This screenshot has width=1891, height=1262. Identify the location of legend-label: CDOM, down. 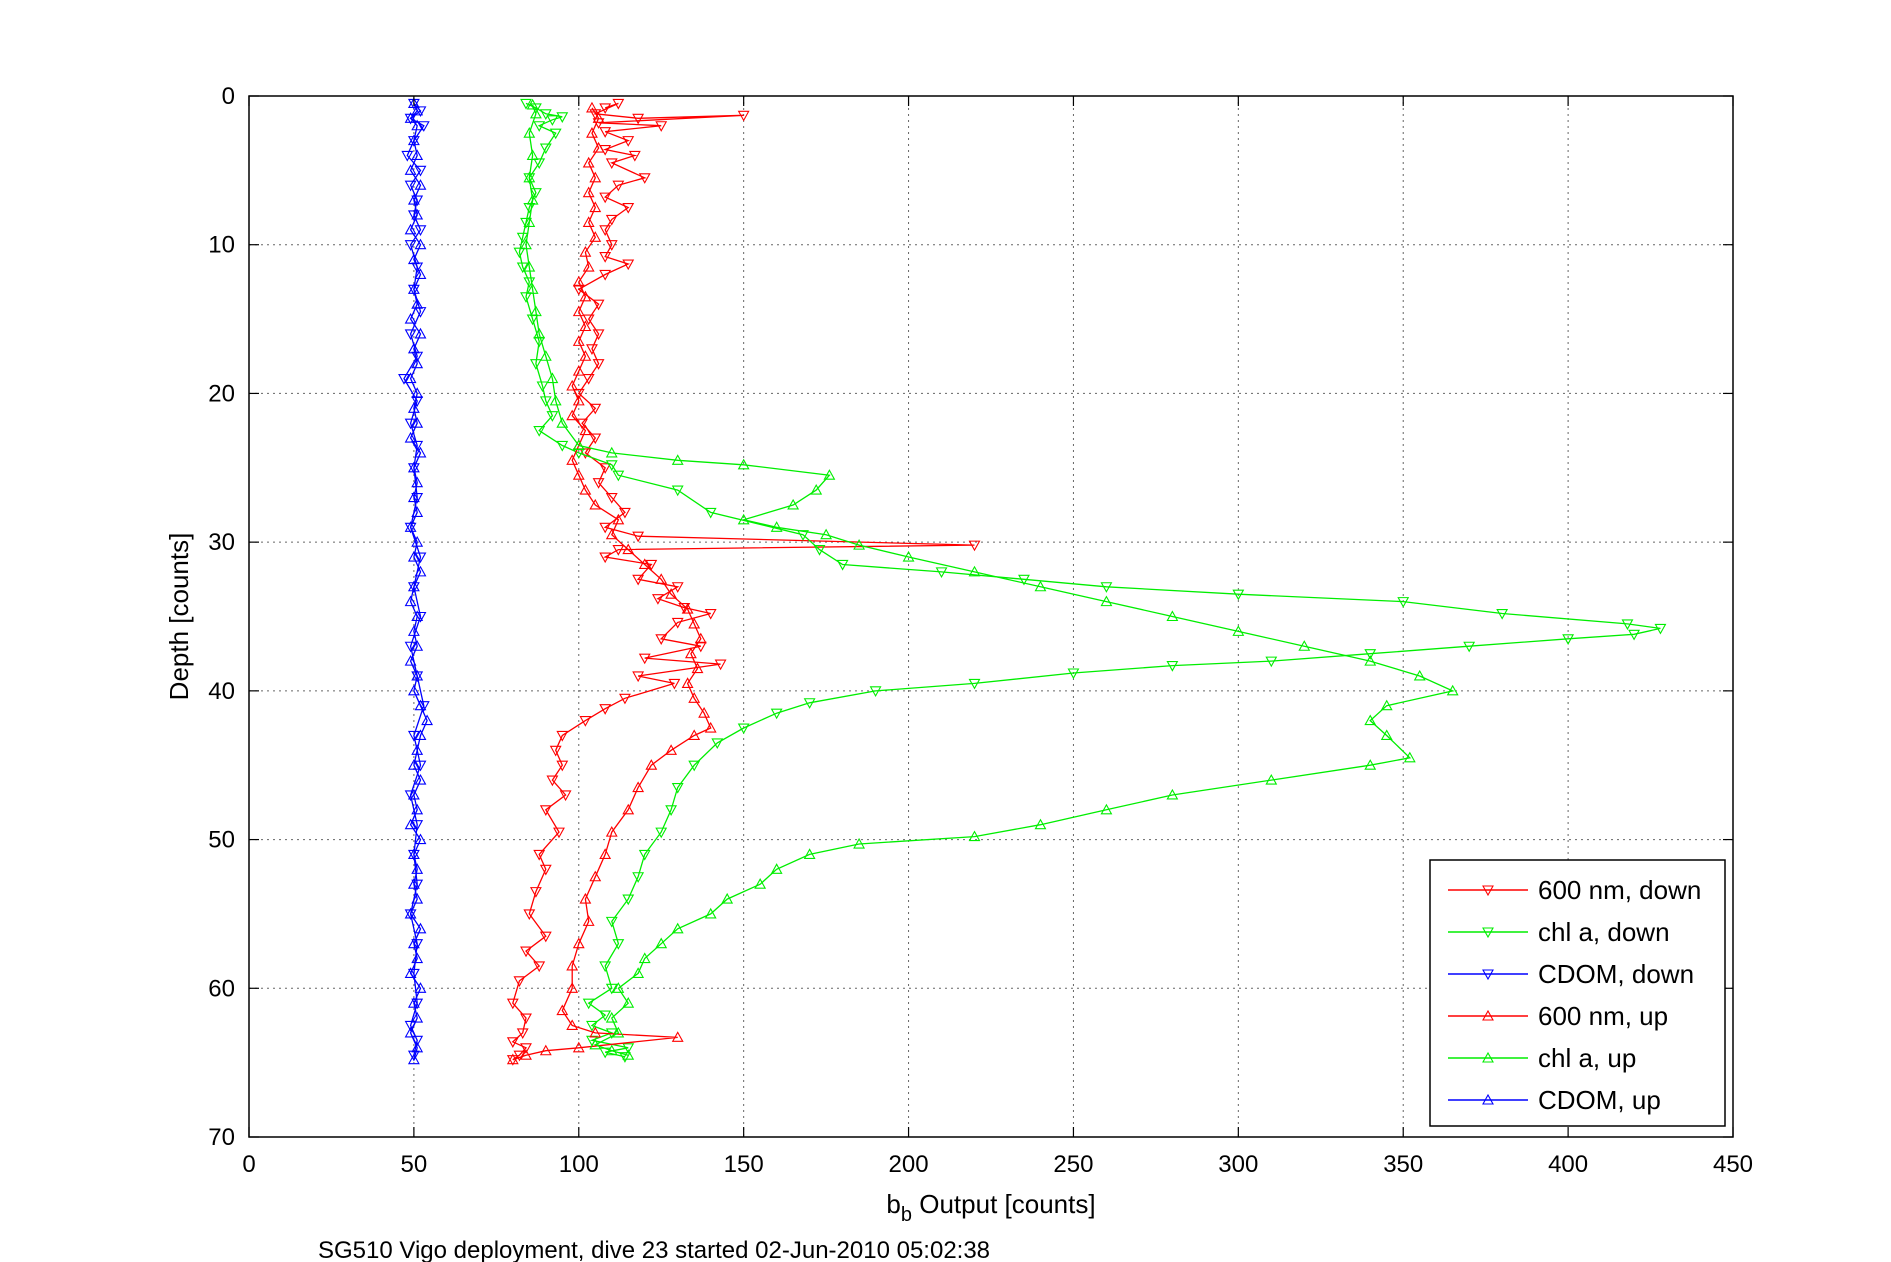
(1616, 974).